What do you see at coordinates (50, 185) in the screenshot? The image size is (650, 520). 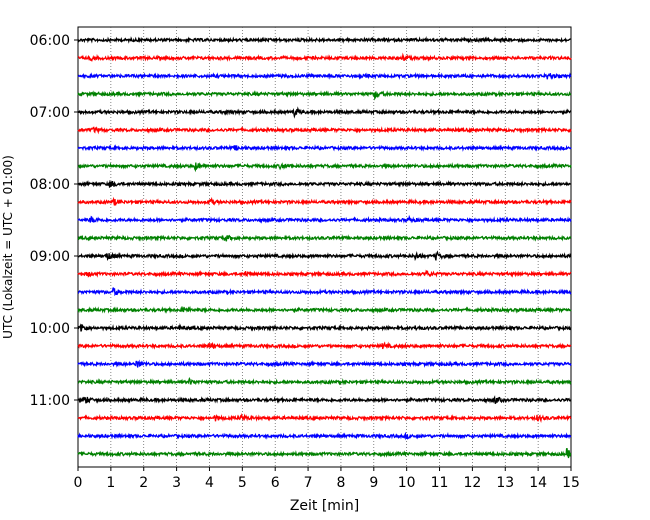 I see `y-tick-label: 08:00` at bounding box center [50, 185].